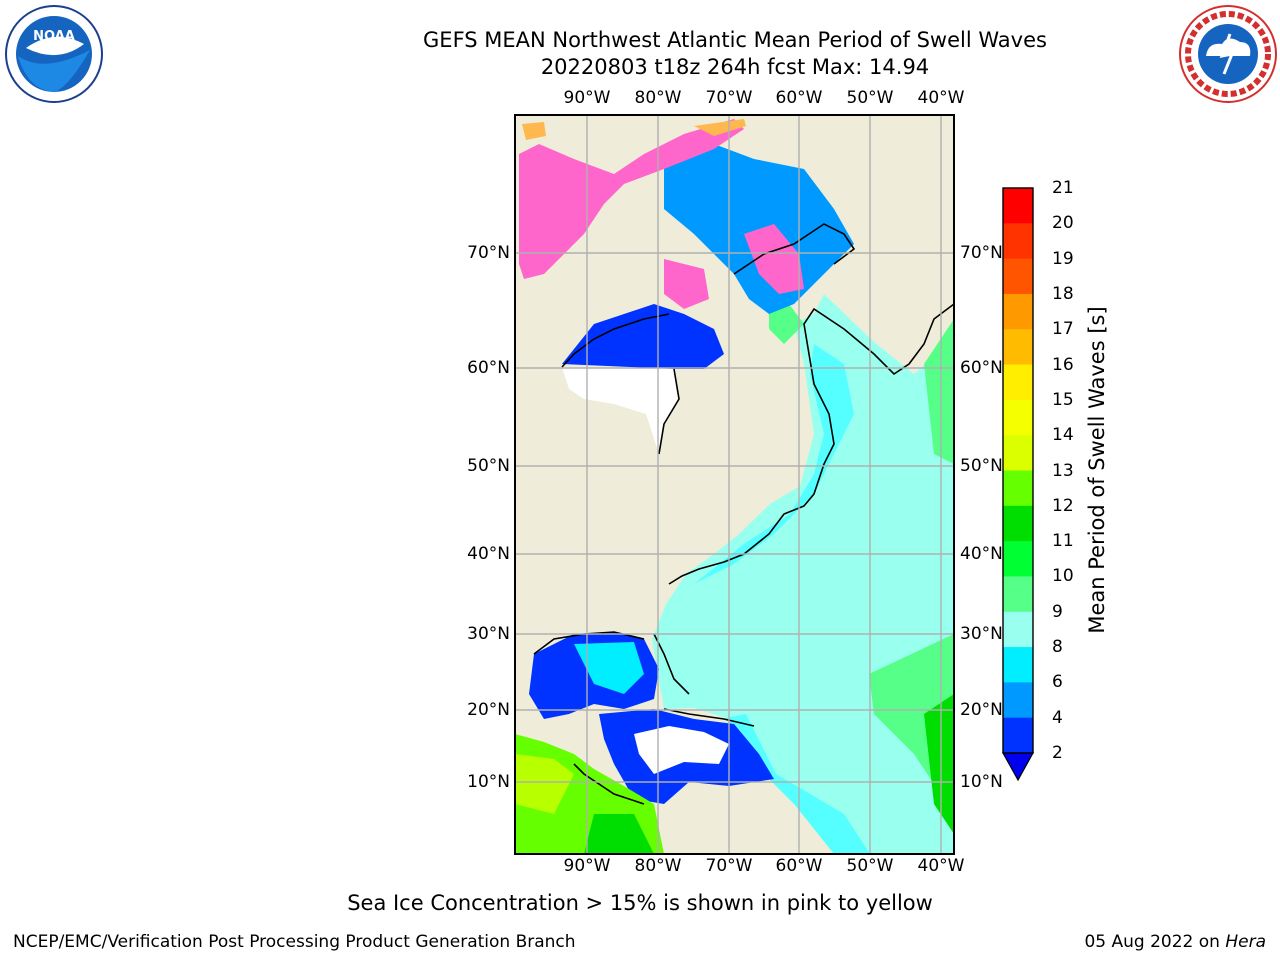 The height and width of the screenshot is (960, 1280). I want to click on colorbar-tick-label: 15, so click(1063, 399).